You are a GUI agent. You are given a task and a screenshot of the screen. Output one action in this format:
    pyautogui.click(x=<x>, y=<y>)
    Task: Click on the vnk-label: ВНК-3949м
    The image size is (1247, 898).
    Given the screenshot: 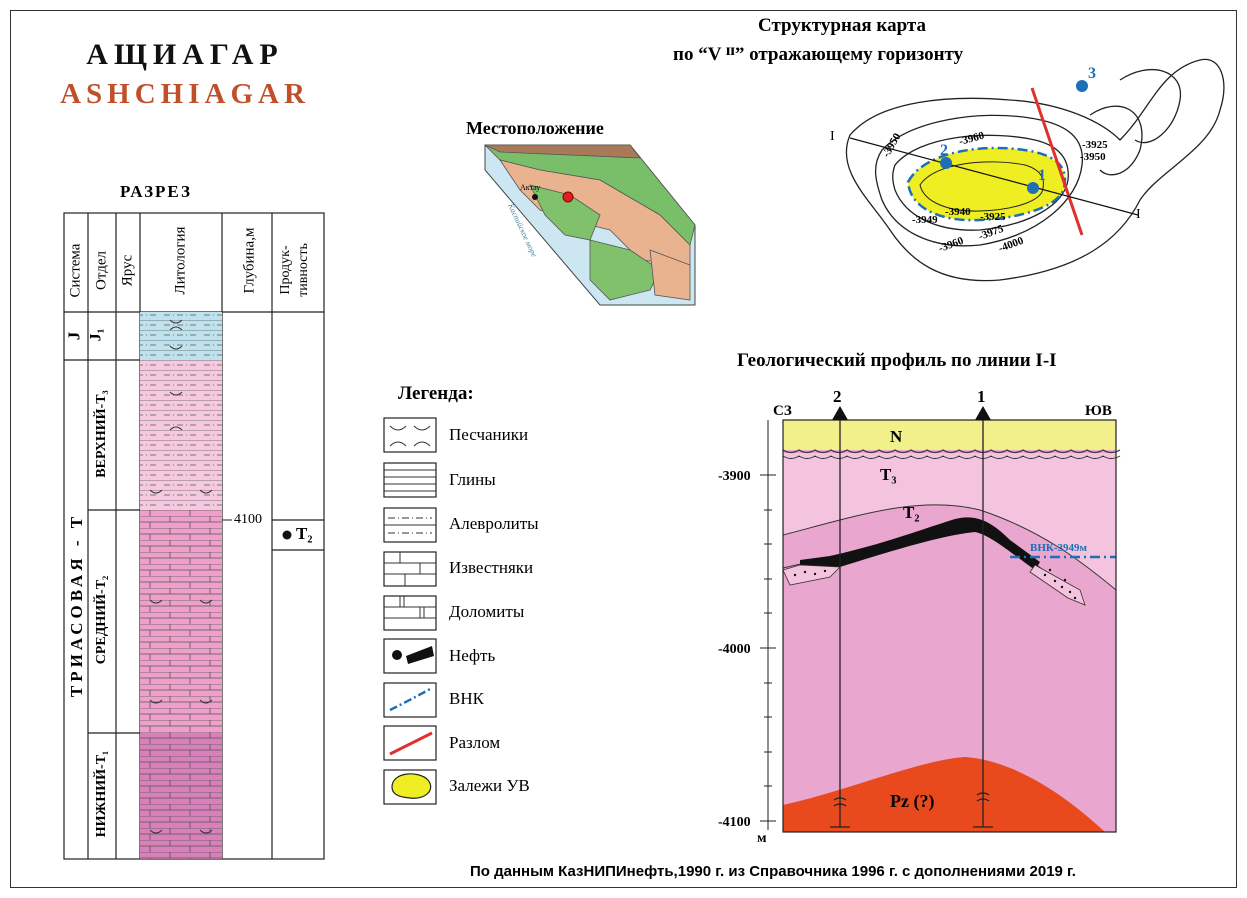 What is the action you would take?
    pyautogui.click(x=1059, y=548)
    